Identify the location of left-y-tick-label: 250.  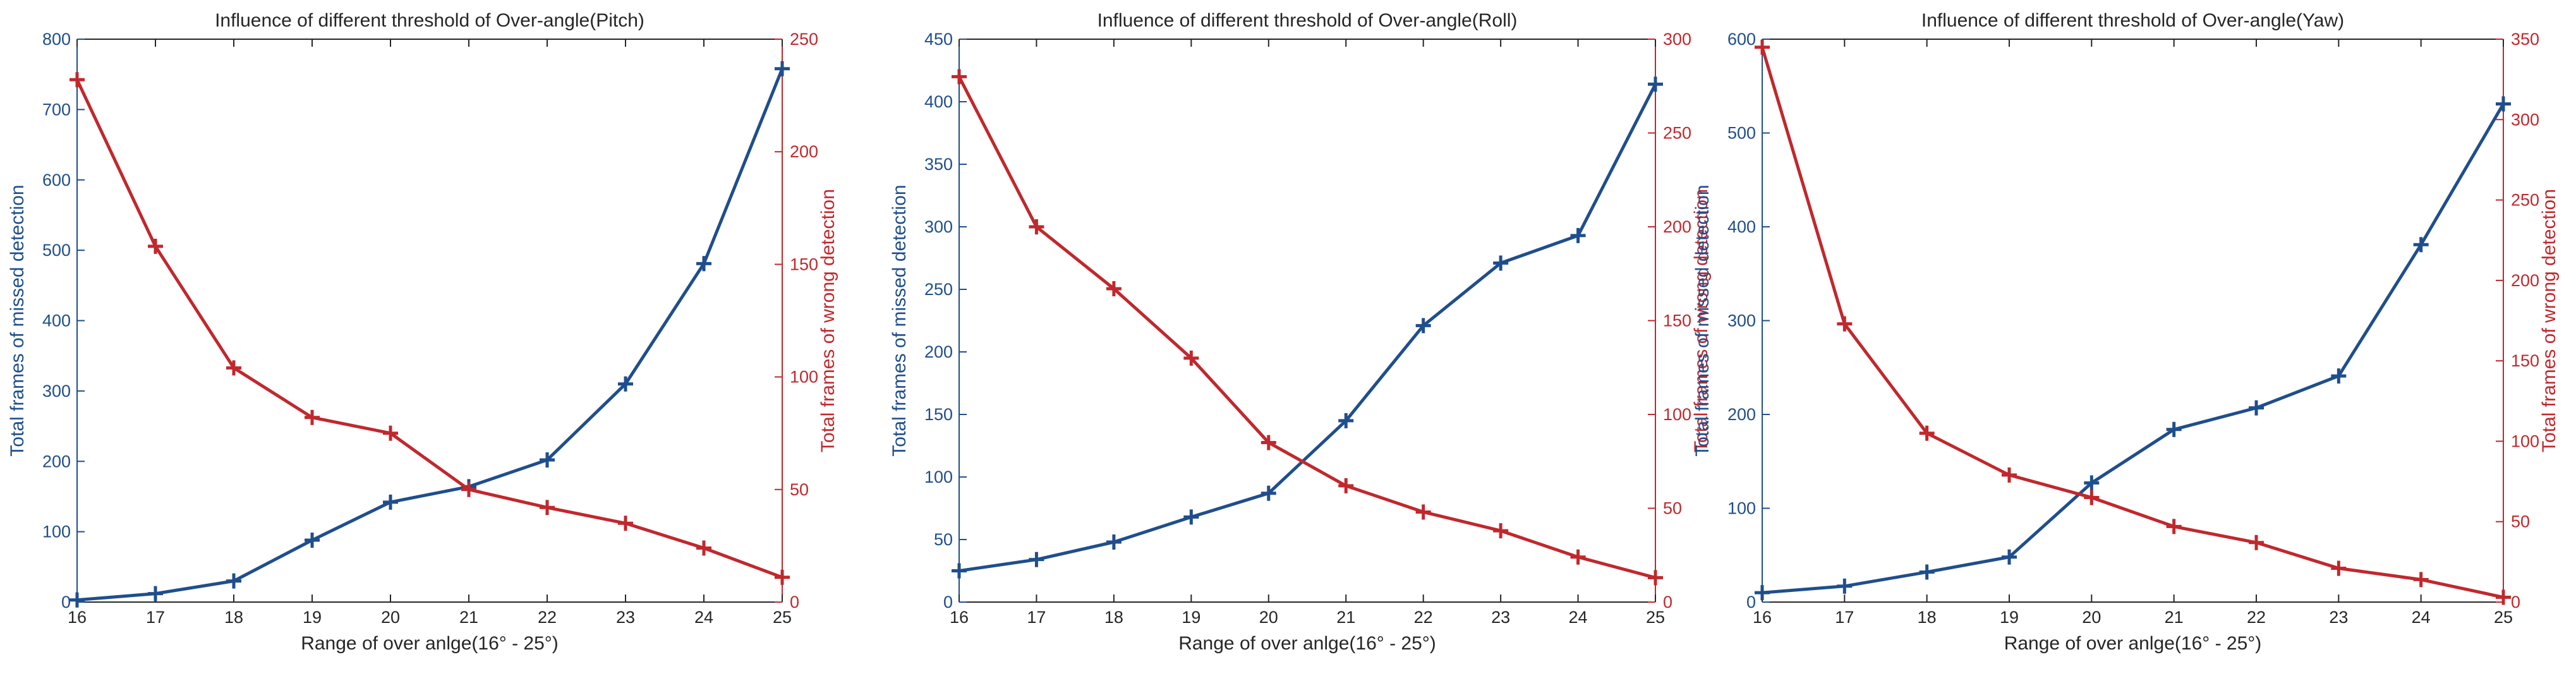
(938, 289).